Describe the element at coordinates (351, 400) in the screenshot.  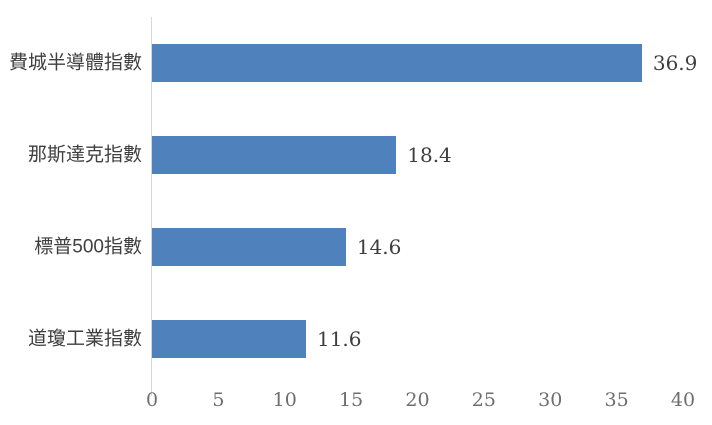
I see `x-axis-tick-label: 15` at that location.